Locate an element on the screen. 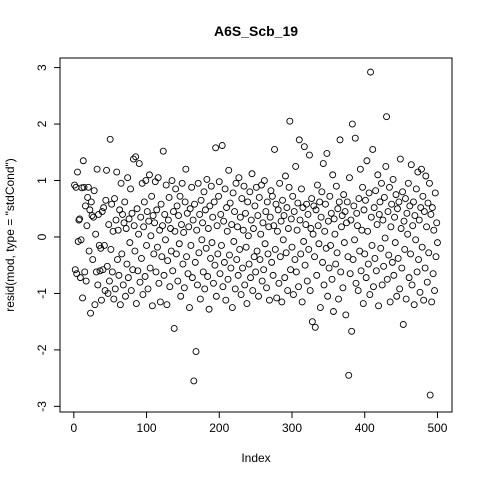 This screenshot has width=480, height=485. x-axis-label: Index is located at coordinates (255, 458).